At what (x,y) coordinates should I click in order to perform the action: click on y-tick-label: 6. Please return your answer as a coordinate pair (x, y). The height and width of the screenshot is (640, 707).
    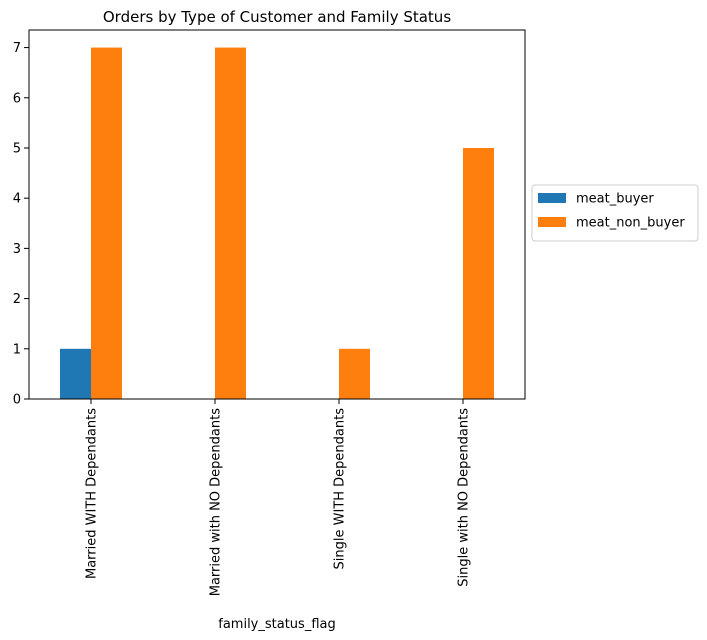
    Looking at the image, I should click on (17, 98).